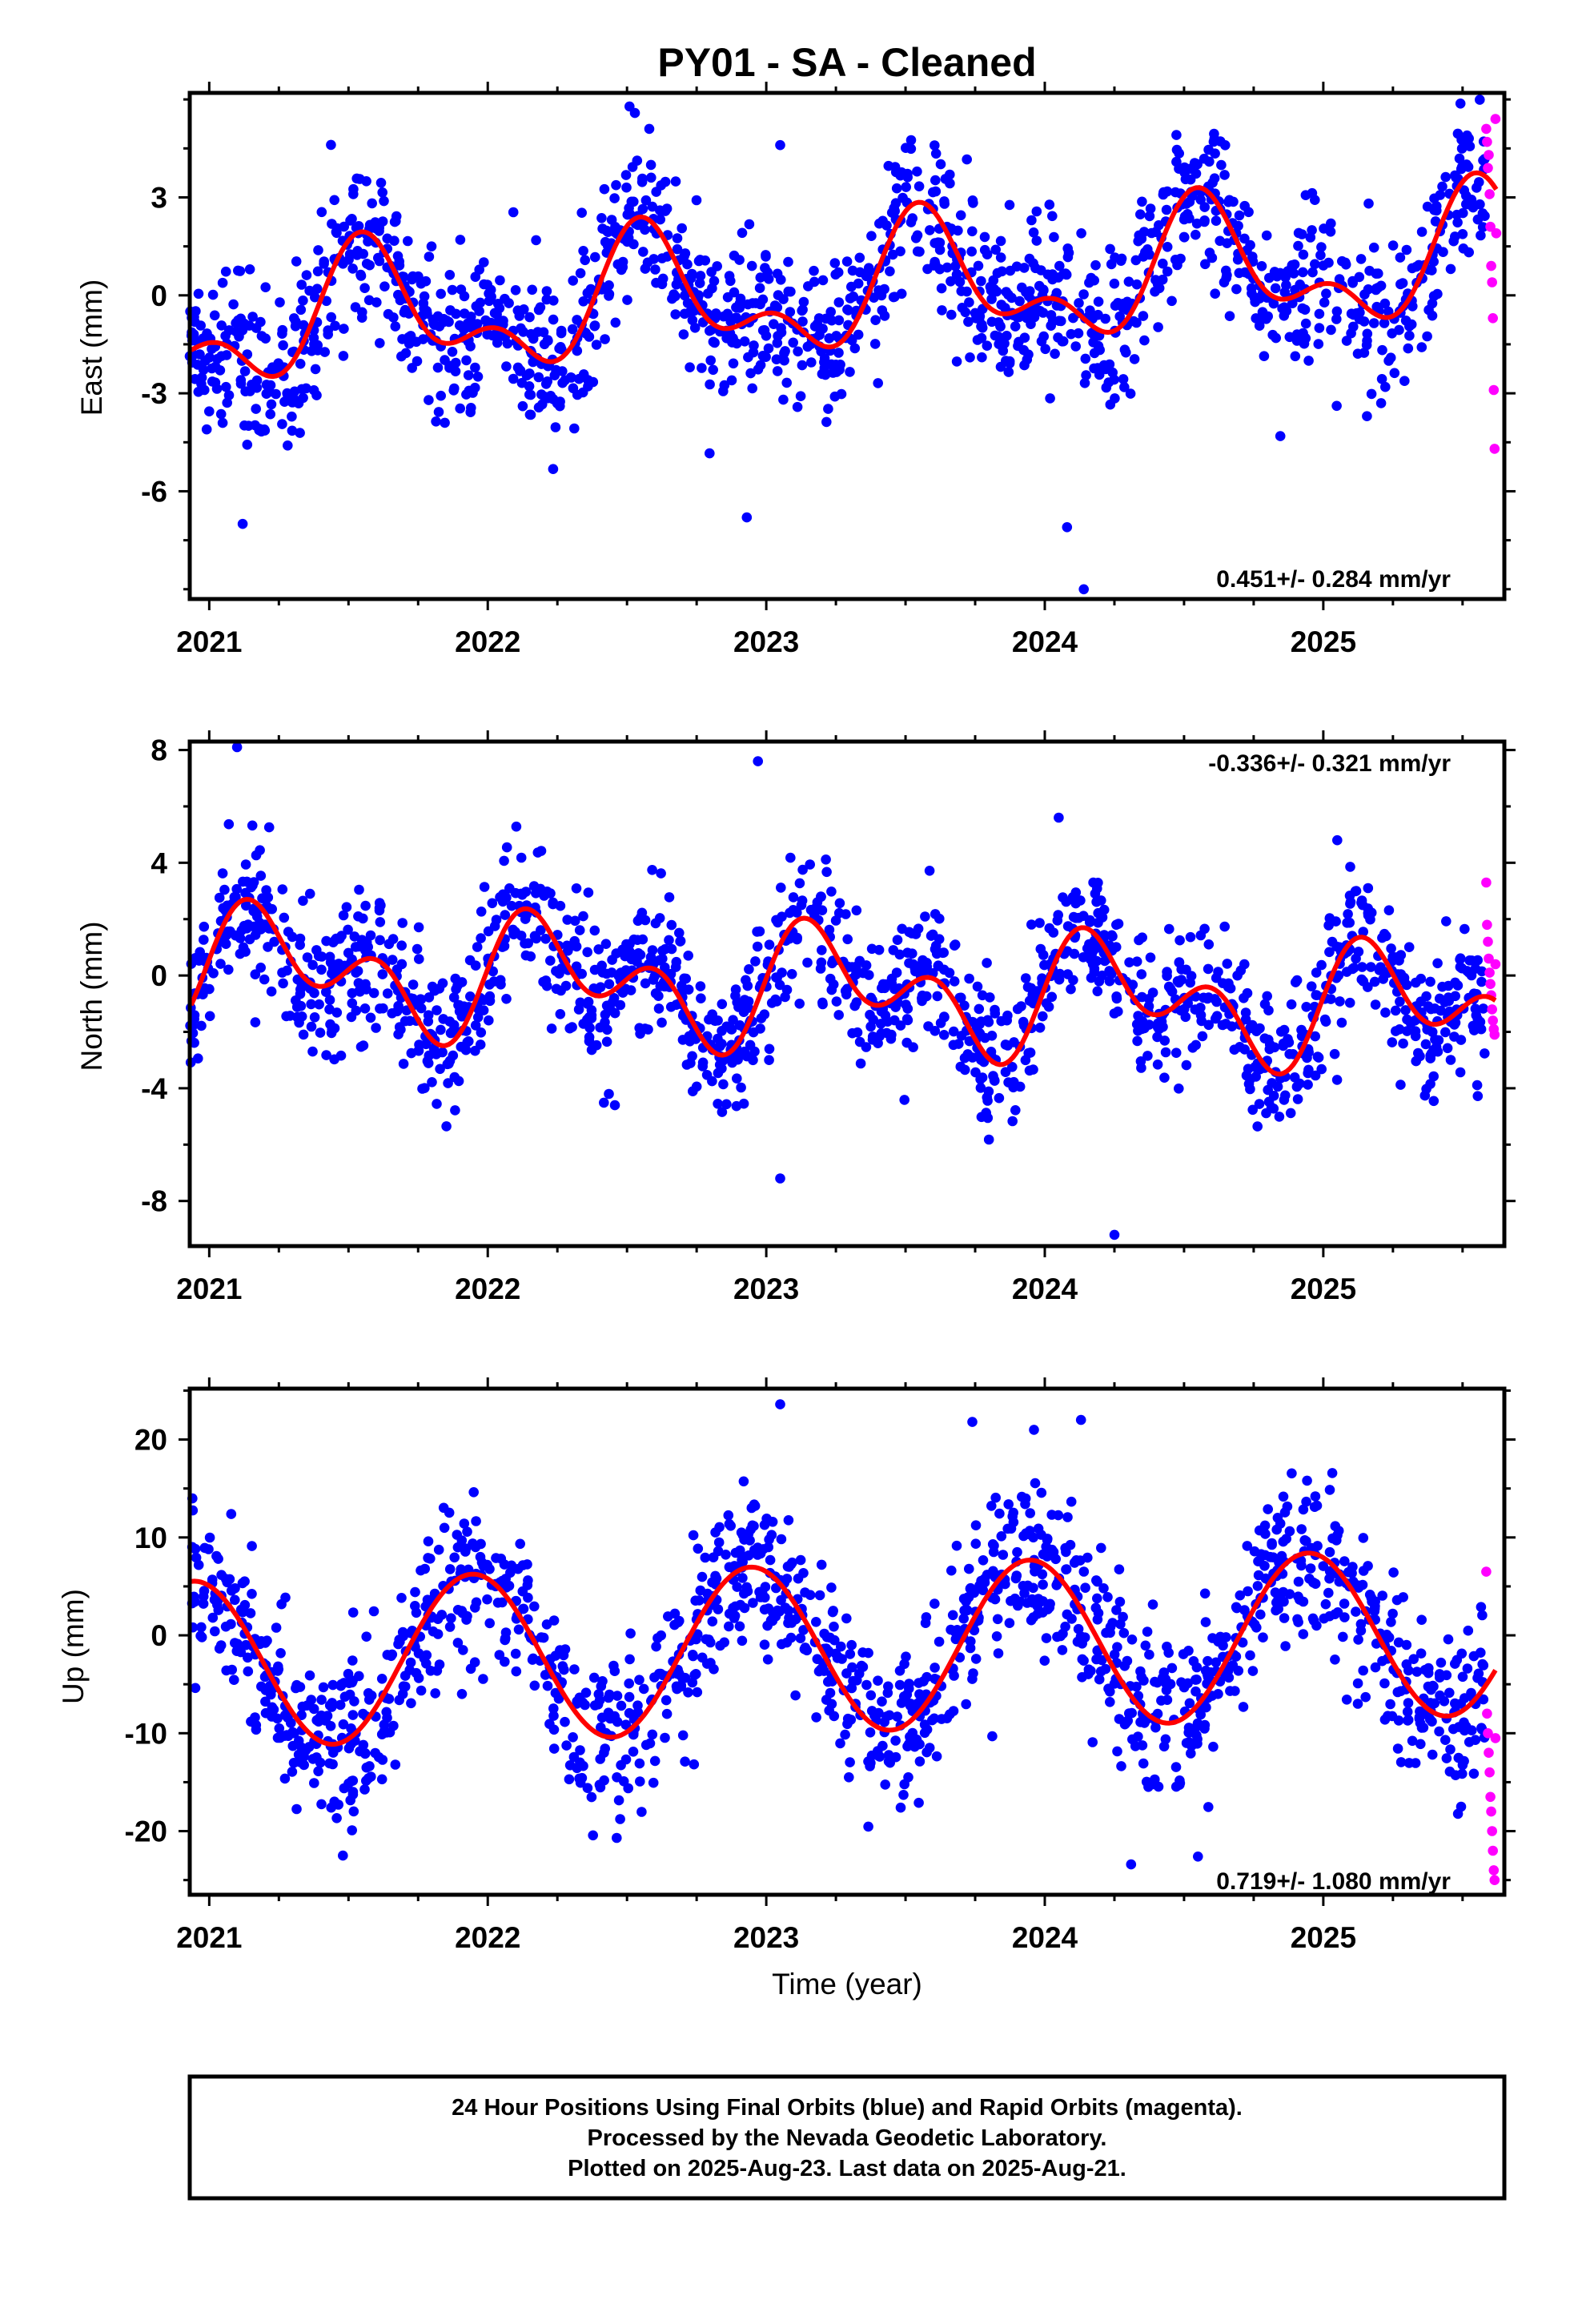 The width and height of the screenshot is (1582, 2324). I want to click on north-rapid-point, so click(1493, 1020).